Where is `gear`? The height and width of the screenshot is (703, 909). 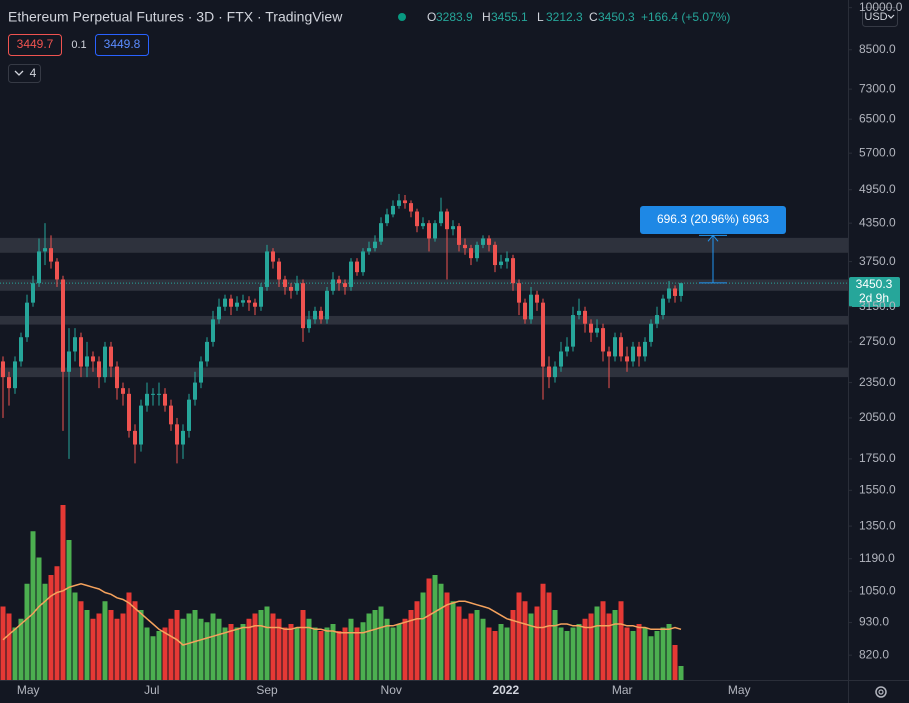 gear is located at coordinates (881, 692).